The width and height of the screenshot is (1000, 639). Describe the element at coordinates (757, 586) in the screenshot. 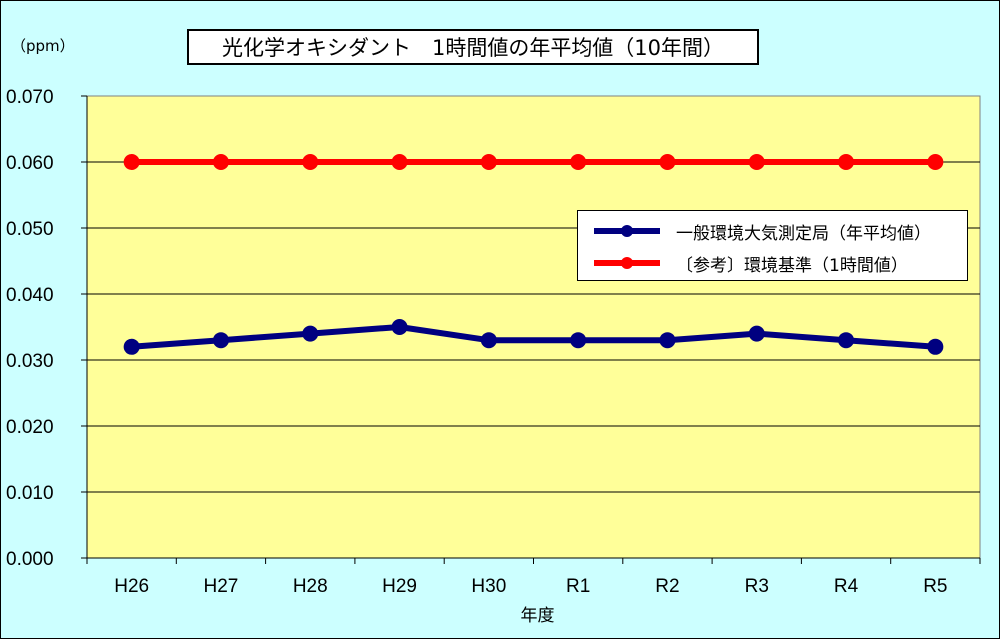

I see `x-tick-label: R3` at that location.